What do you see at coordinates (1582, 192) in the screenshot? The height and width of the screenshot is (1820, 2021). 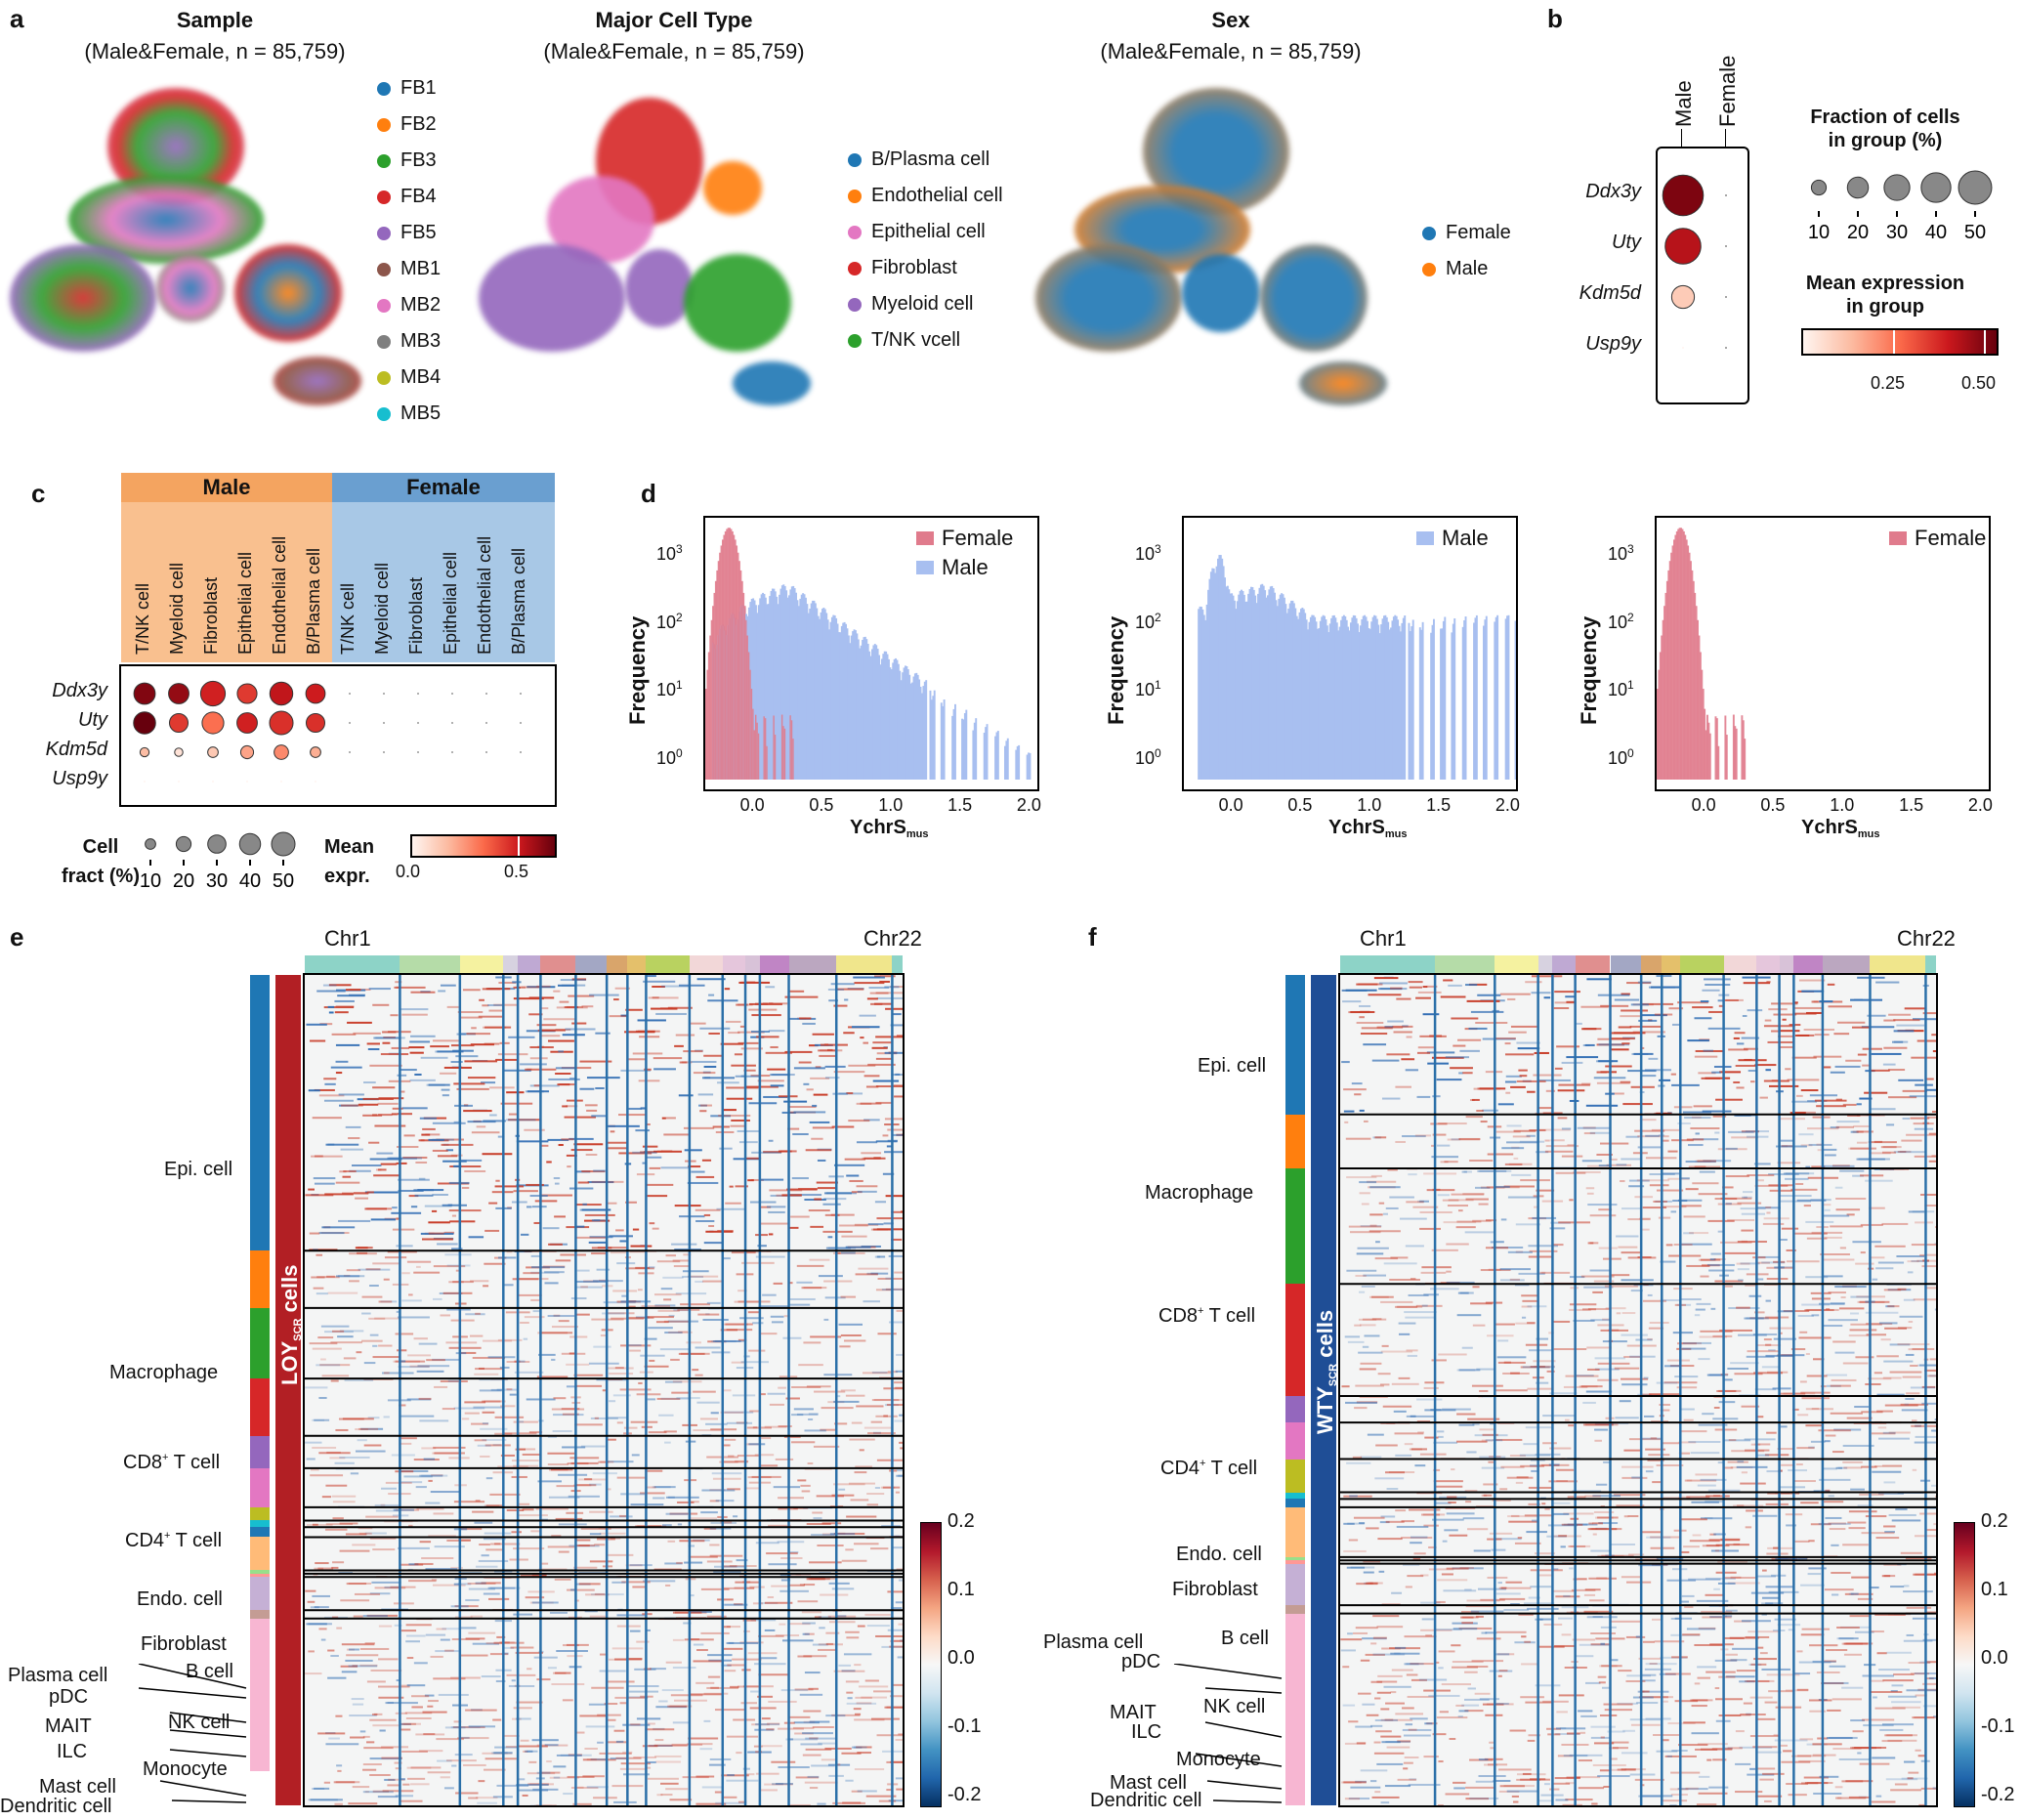 I see `b-gene-label: Ddx3y` at bounding box center [1582, 192].